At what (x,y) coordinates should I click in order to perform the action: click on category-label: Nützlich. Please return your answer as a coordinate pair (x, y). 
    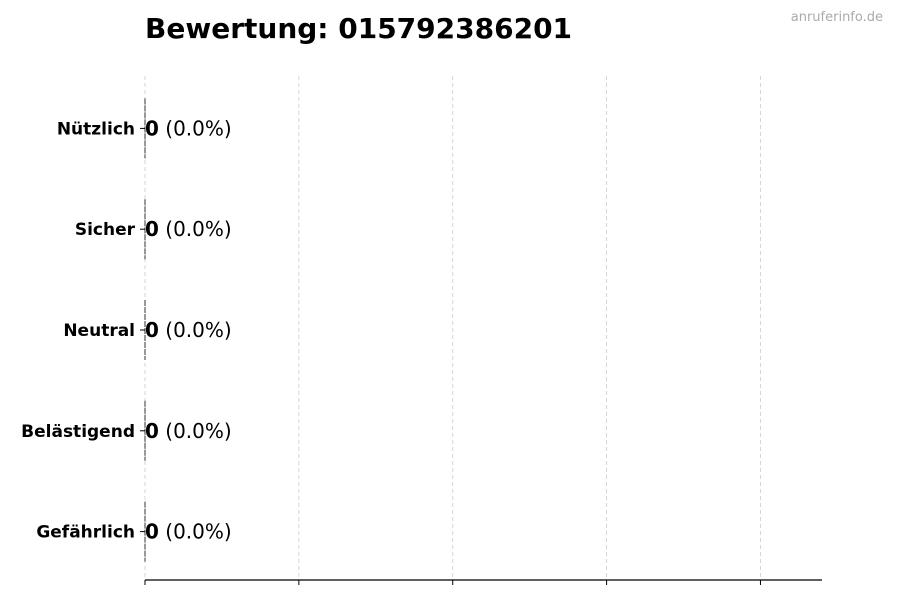
    Looking at the image, I should click on (96, 129).